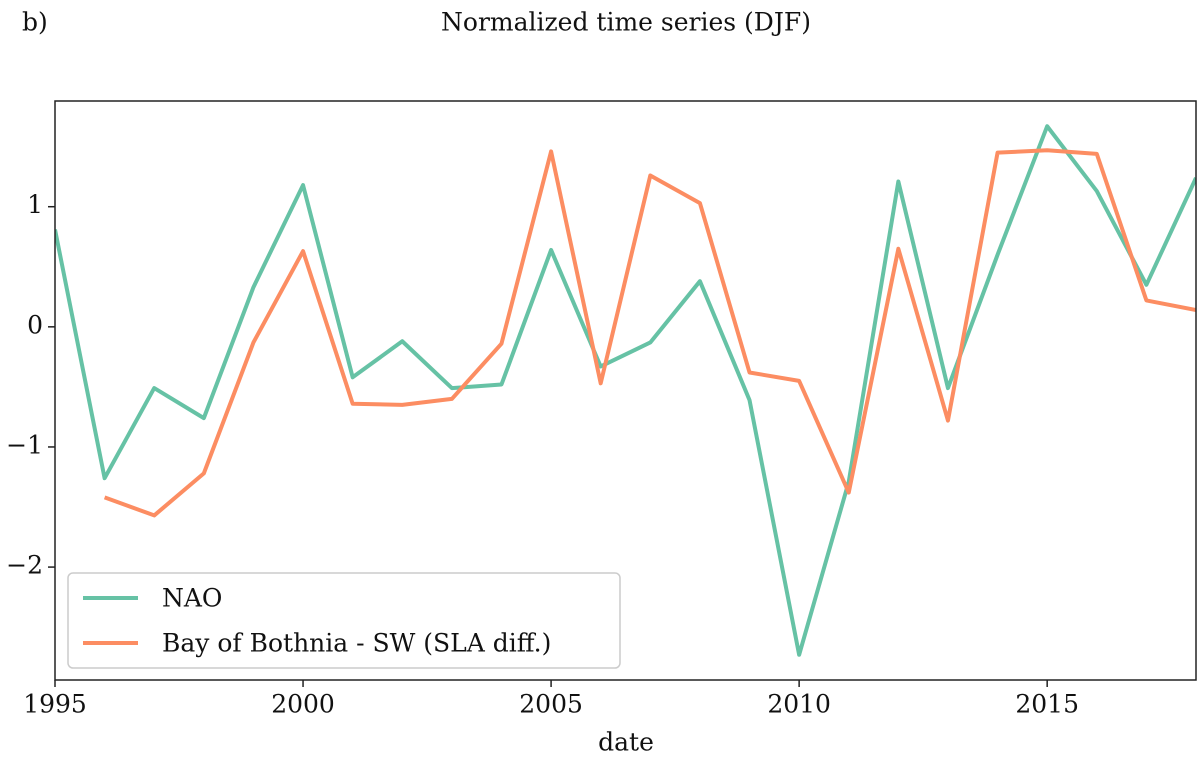 Image resolution: width=1204 pixels, height=757 pixels. I want to click on legend-box, so click(344, 620).